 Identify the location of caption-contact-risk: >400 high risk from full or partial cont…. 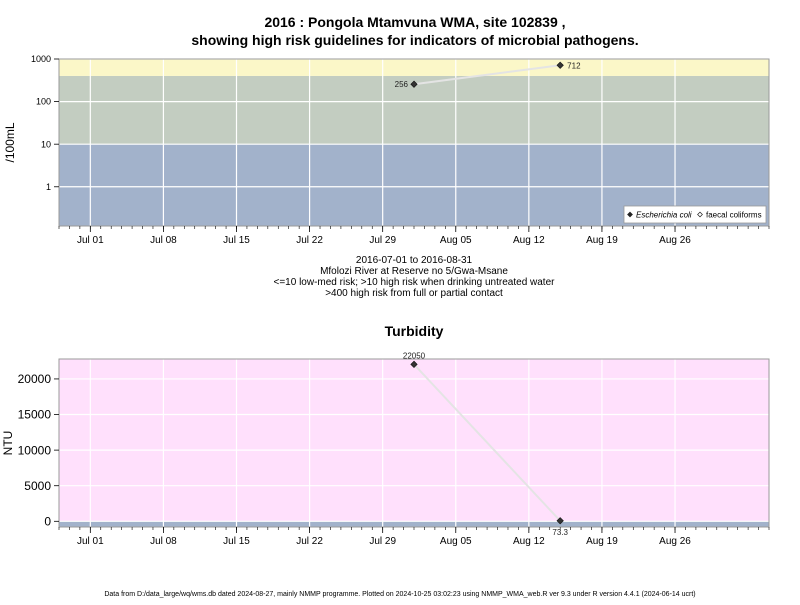
(414, 293).